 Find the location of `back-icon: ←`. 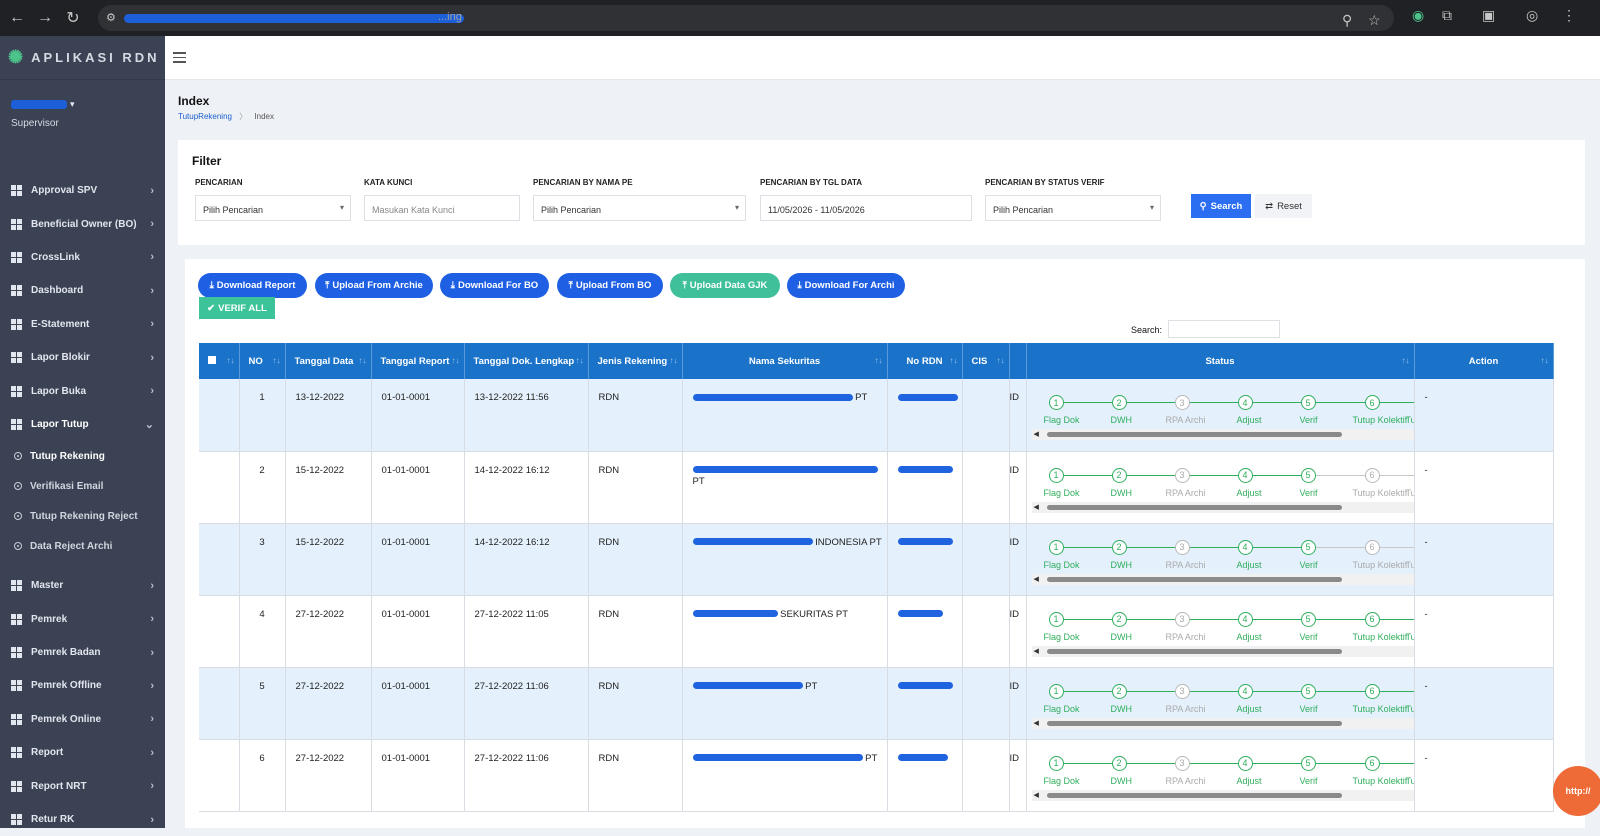

back-icon: ← is located at coordinates (17, 17).